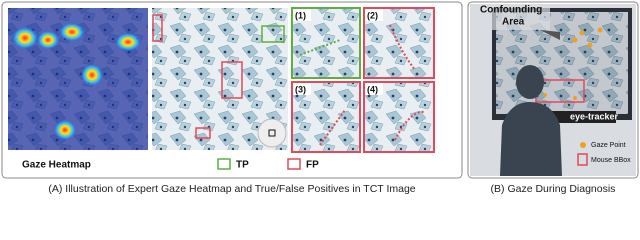  What do you see at coordinates (550, 35) in the screenshot?
I see `arrow` at bounding box center [550, 35].